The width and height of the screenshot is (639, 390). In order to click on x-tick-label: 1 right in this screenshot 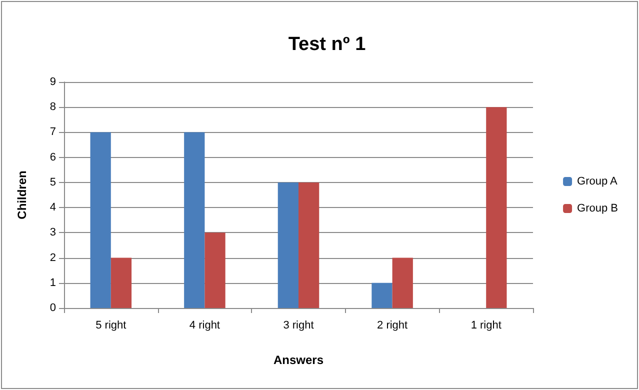, I will do `click(486, 326)`.